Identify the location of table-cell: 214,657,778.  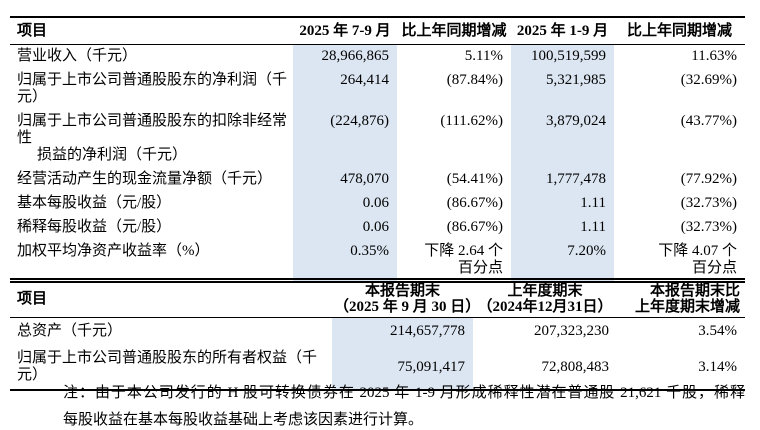
(402, 331).